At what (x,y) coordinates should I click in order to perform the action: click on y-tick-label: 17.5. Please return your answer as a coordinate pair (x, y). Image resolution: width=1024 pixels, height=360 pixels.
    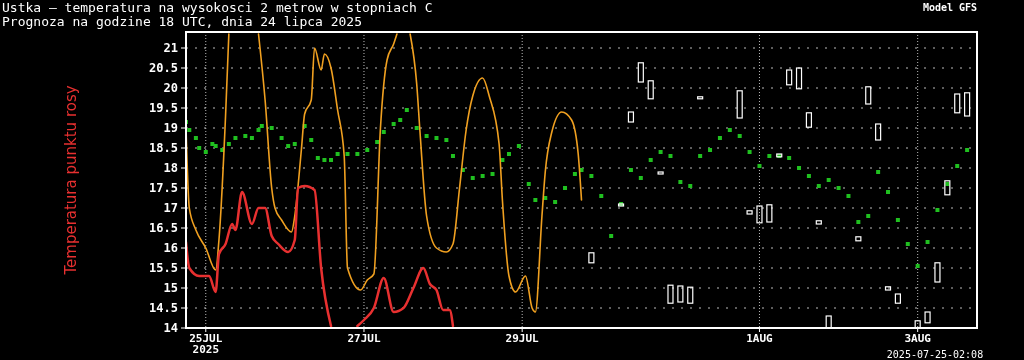
    Looking at the image, I should click on (163, 188).